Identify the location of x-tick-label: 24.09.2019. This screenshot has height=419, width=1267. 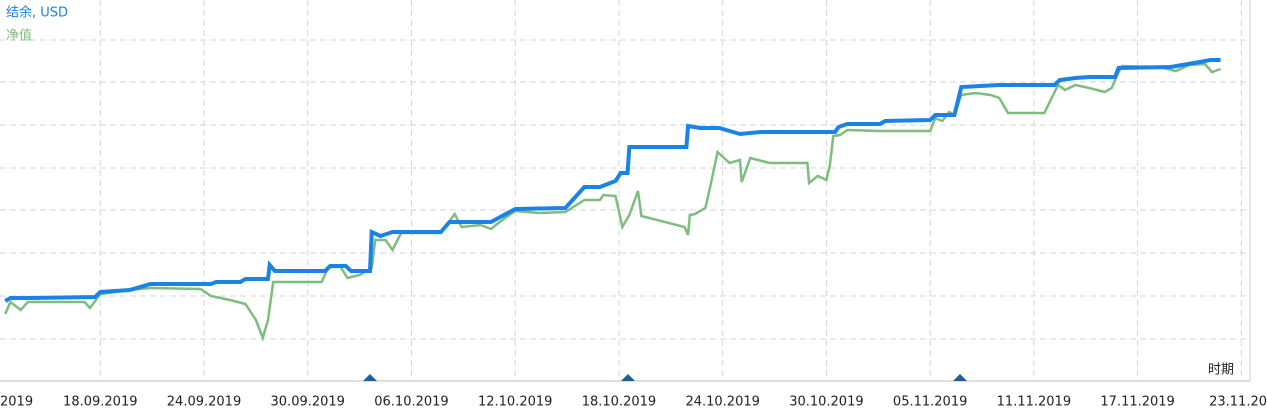
(204, 402).